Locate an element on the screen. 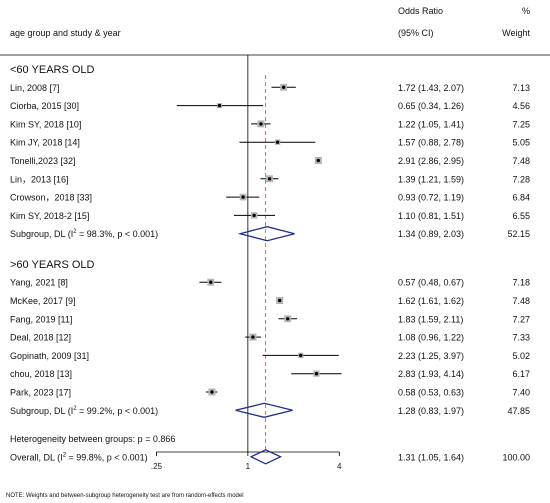 The height and width of the screenshot is (503, 550). x-axis-ticks: .25 1 4 is located at coordinates (246, 461).